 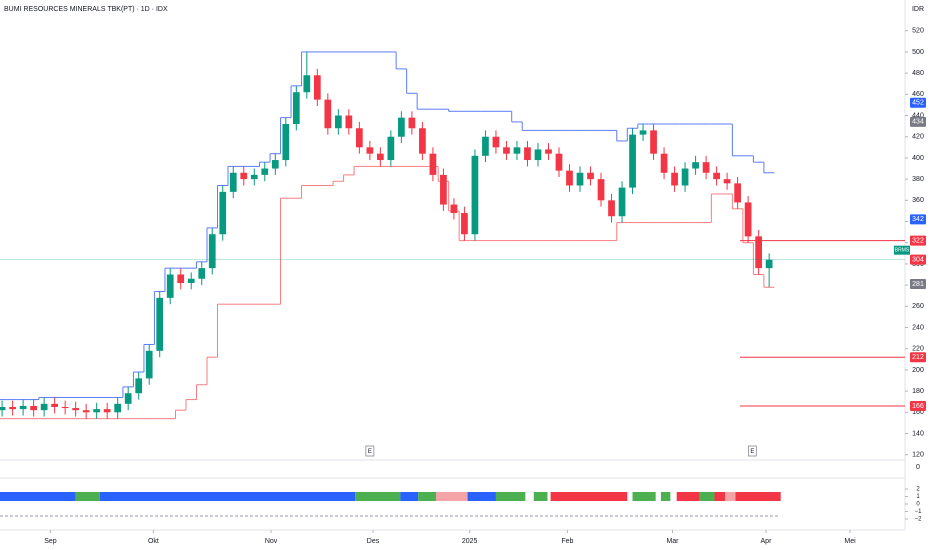 I want to click on price-badge-label: 452, so click(x=918, y=103).